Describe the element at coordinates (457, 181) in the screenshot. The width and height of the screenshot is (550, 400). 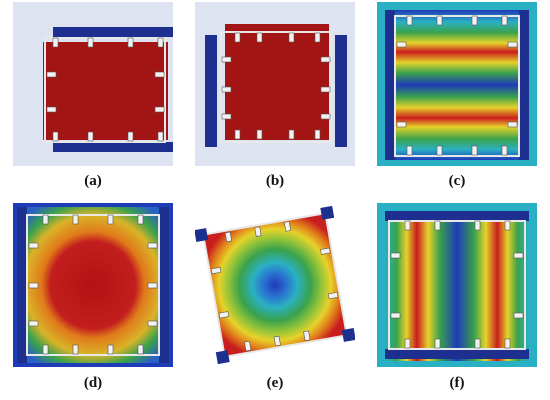
I see `panel-c-label: (c)` at that location.